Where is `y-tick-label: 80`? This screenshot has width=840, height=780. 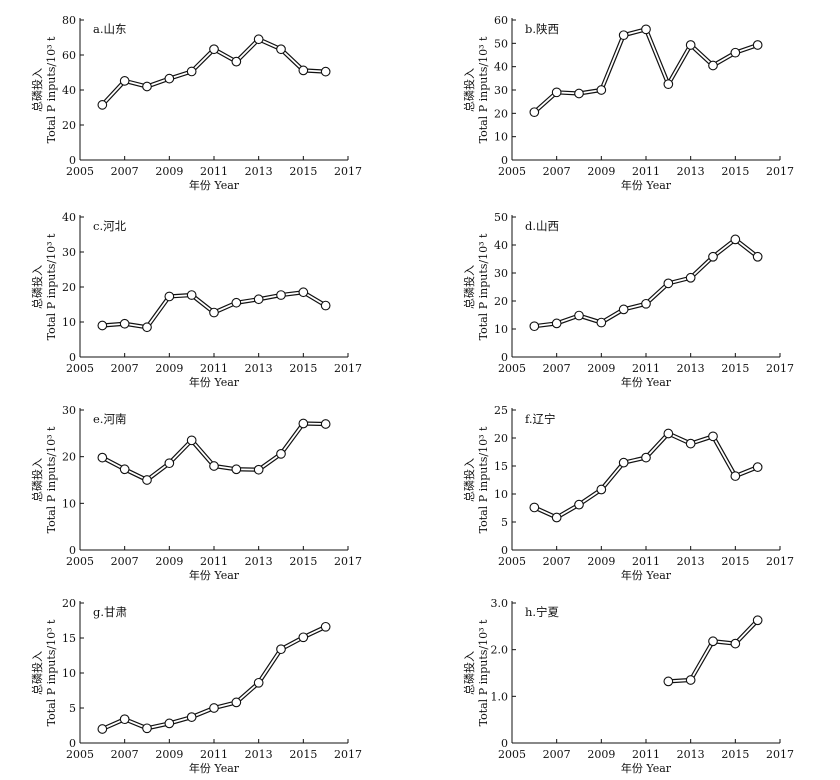
y-tick-label: 80 is located at coordinates (69, 20).